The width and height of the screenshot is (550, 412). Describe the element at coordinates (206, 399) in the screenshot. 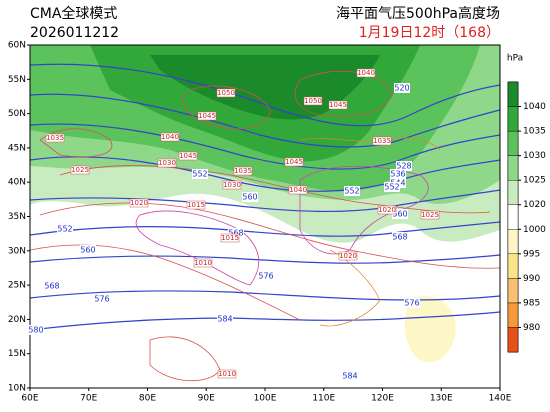

I see `lon-label: 90E` at that location.